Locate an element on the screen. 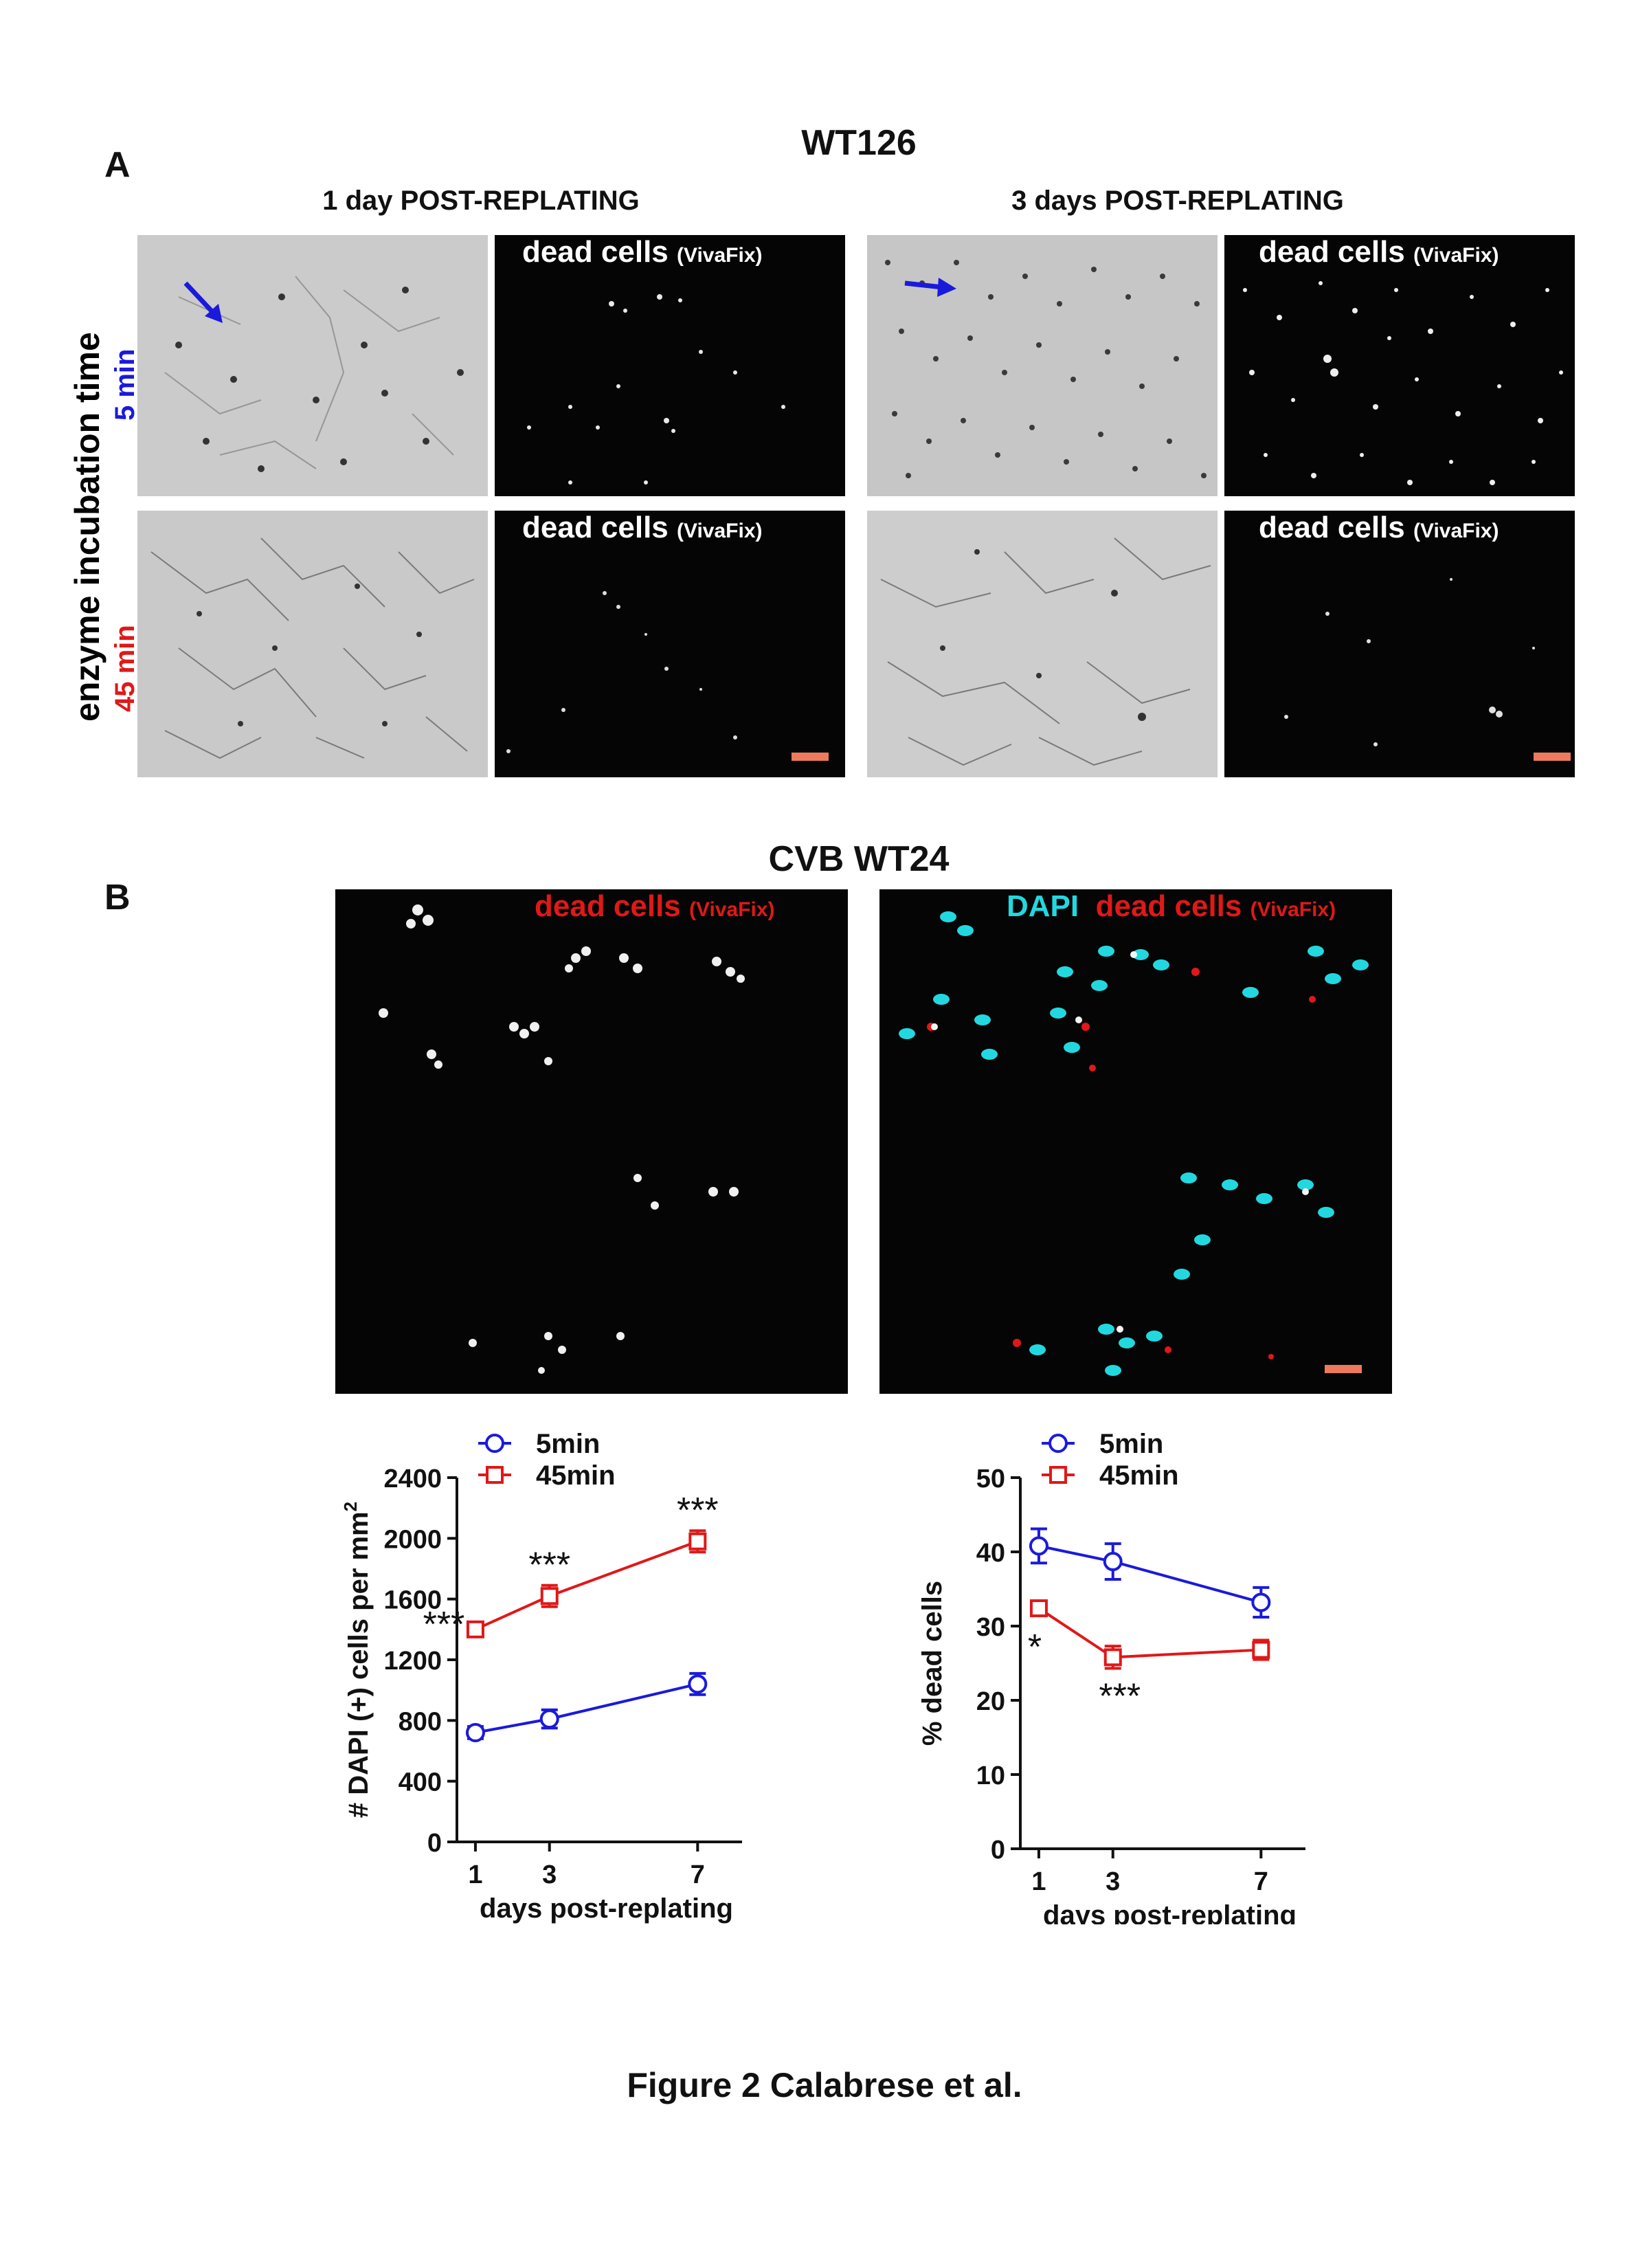 This screenshot has width=1649, height=2268. brightfield-1day-45min is located at coordinates (312, 644).